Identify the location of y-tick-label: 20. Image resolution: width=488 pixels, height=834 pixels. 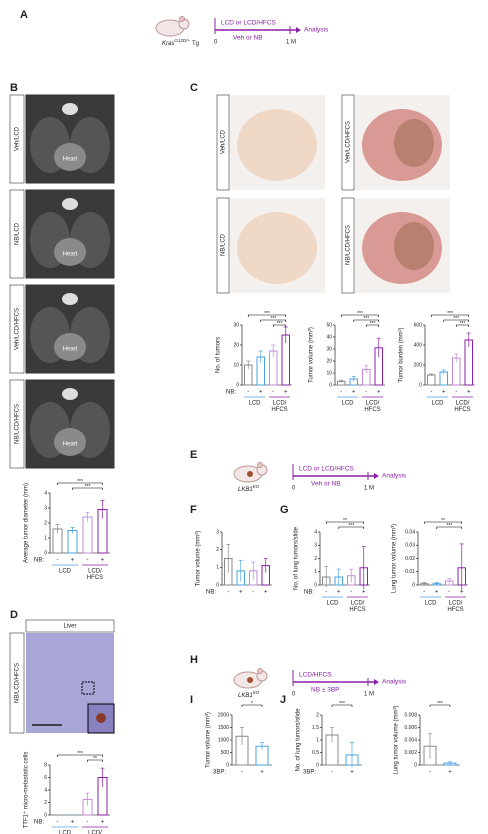
(329, 361).